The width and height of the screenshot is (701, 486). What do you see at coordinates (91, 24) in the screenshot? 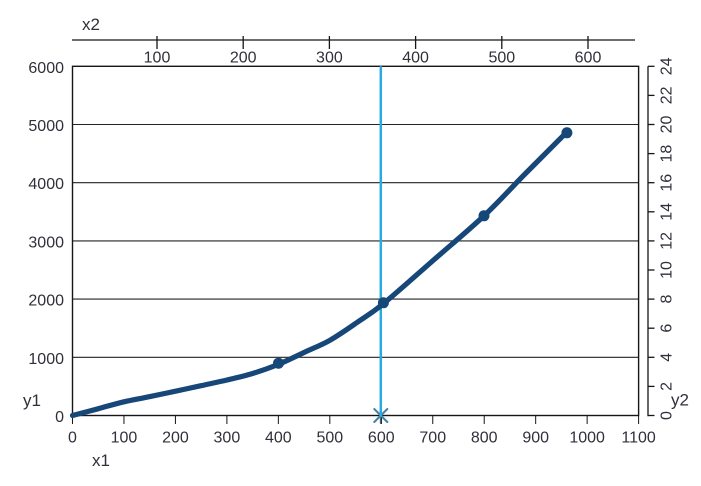
I see `svg-text: x2` at bounding box center [91, 24].